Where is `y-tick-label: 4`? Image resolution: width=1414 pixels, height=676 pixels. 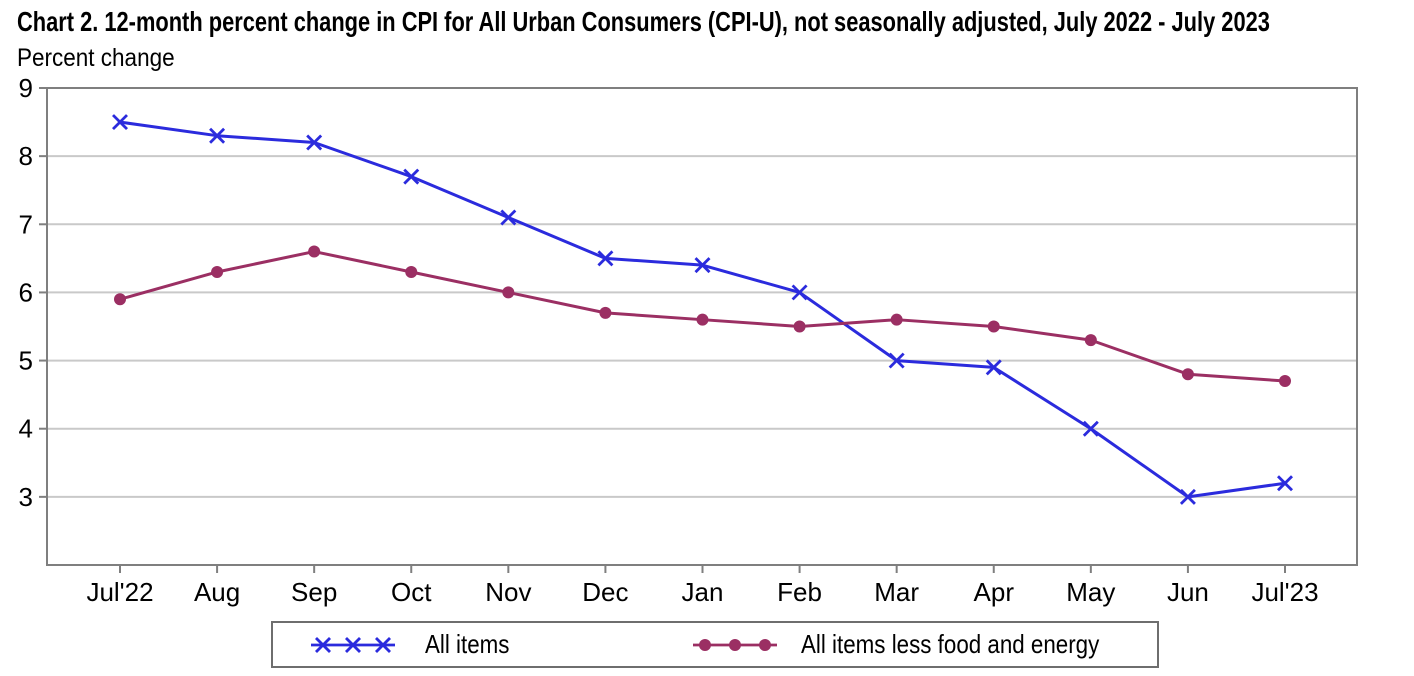 y-tick-label: 4 is located at coordinates (26, 429).